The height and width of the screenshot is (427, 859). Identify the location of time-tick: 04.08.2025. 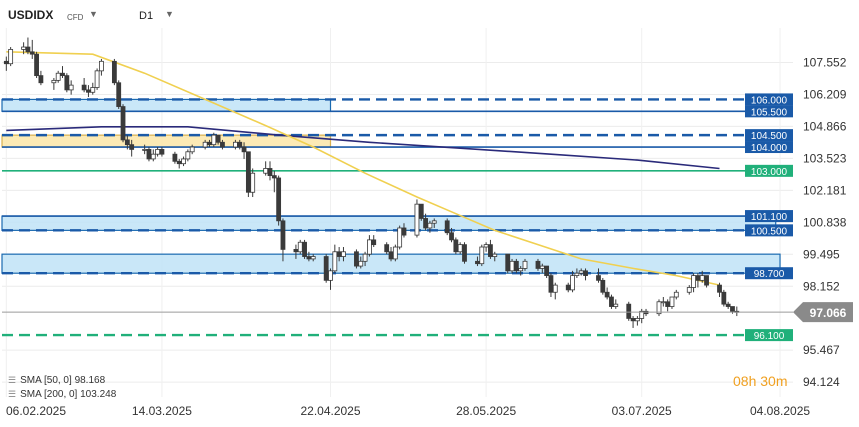
(780, 411).